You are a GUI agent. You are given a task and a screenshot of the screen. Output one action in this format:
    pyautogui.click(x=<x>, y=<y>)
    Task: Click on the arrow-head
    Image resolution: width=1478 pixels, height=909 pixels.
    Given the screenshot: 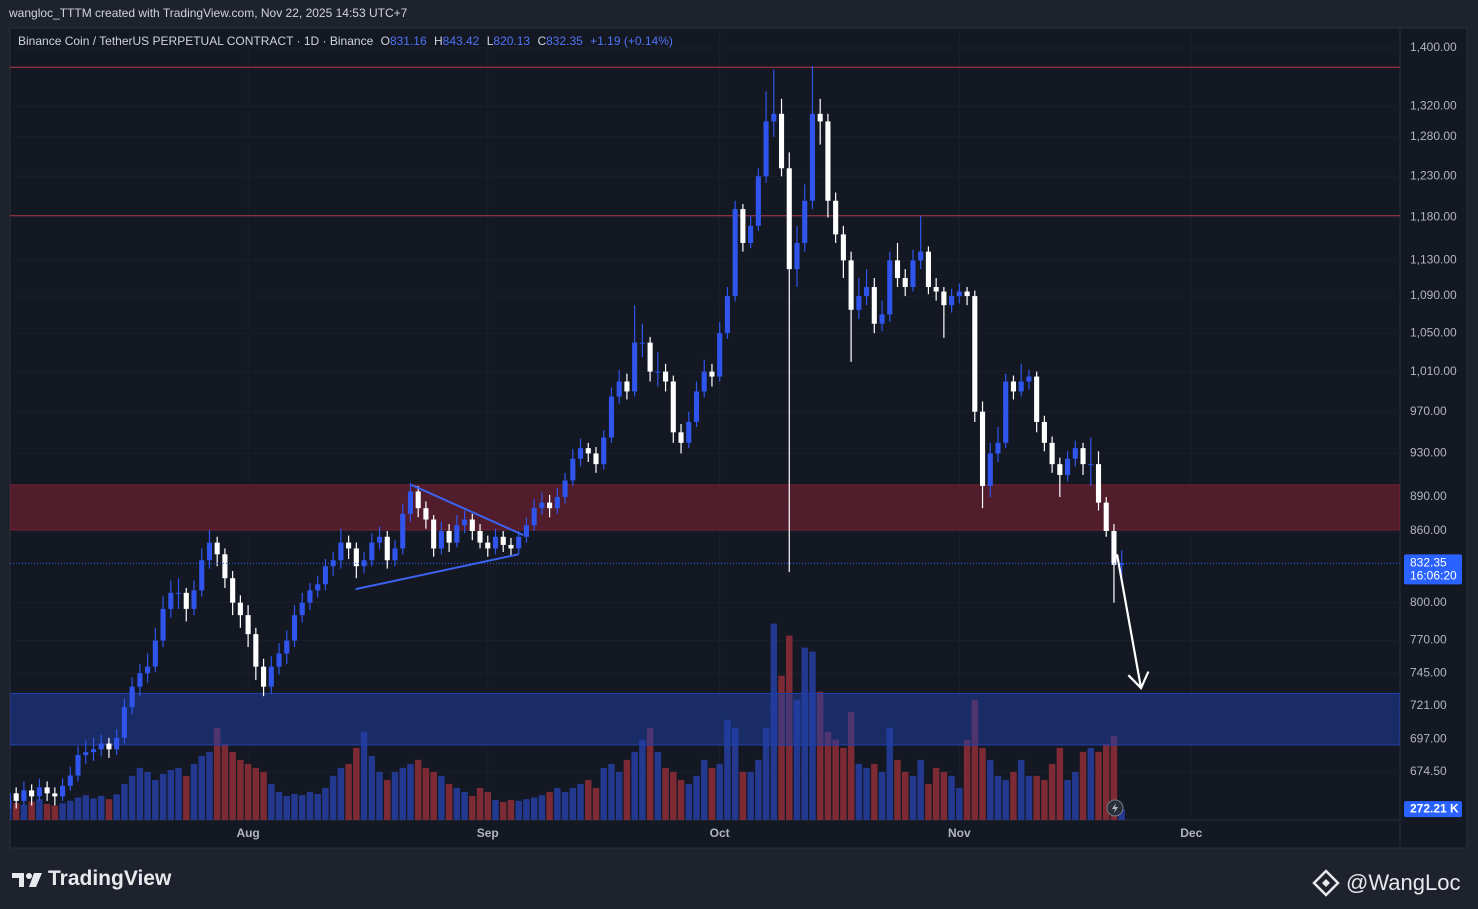 What is the action you would take?
    pyautogui.click(x=1138, y=680)
    